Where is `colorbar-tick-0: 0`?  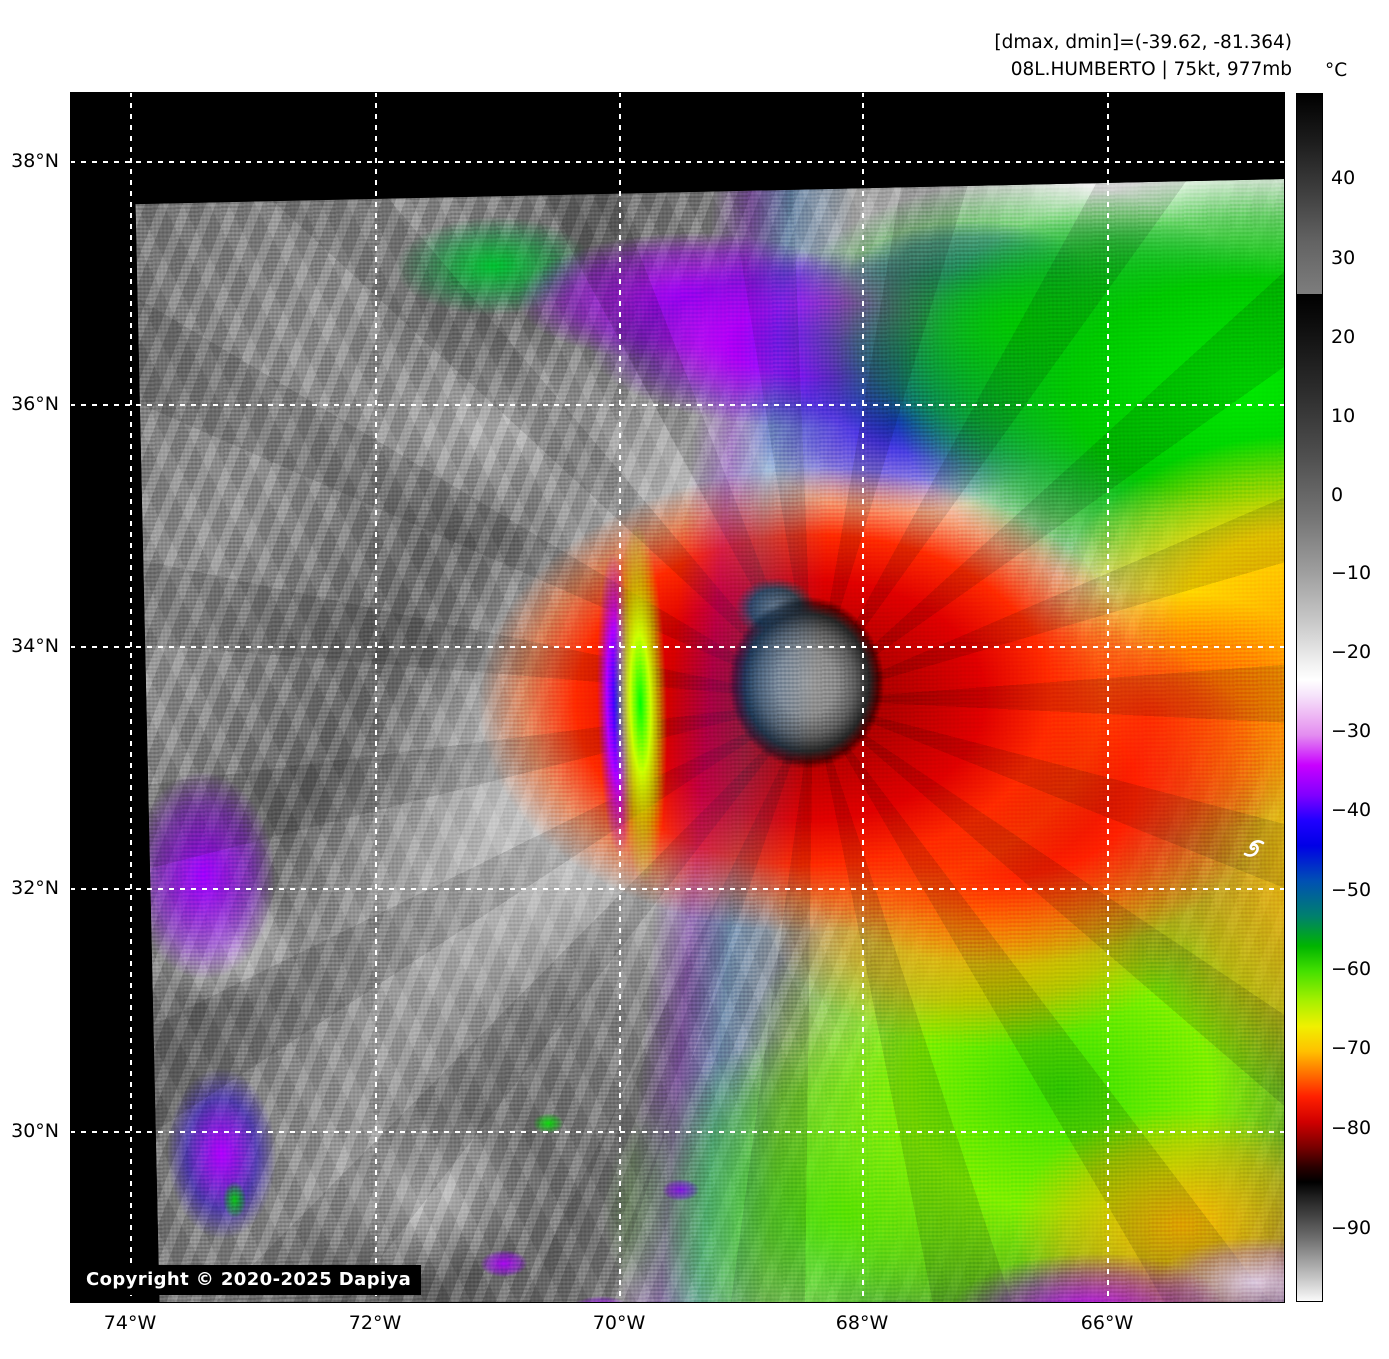
colorbar-tick-0: 0 is located at coordinates (1337, 495).